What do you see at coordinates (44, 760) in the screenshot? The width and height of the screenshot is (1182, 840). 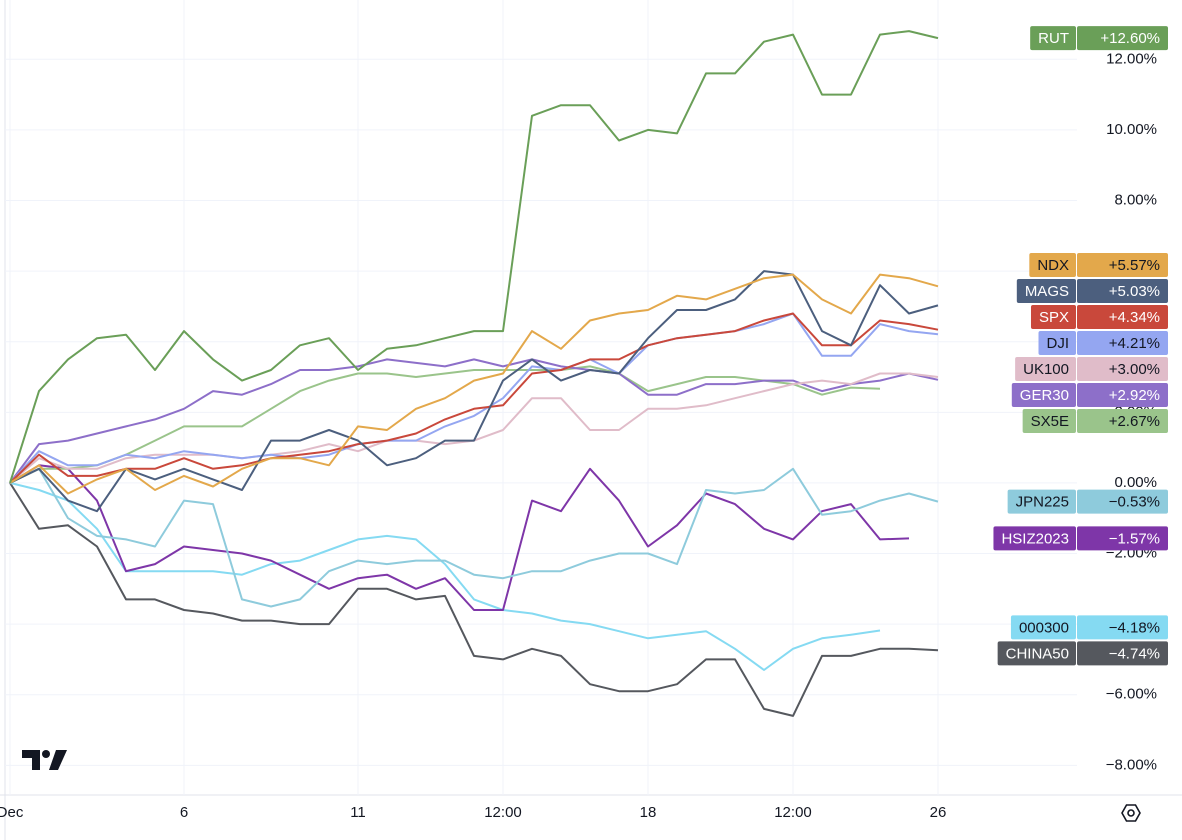 I see `tradingview-logo` at bounding box center [44, 760].